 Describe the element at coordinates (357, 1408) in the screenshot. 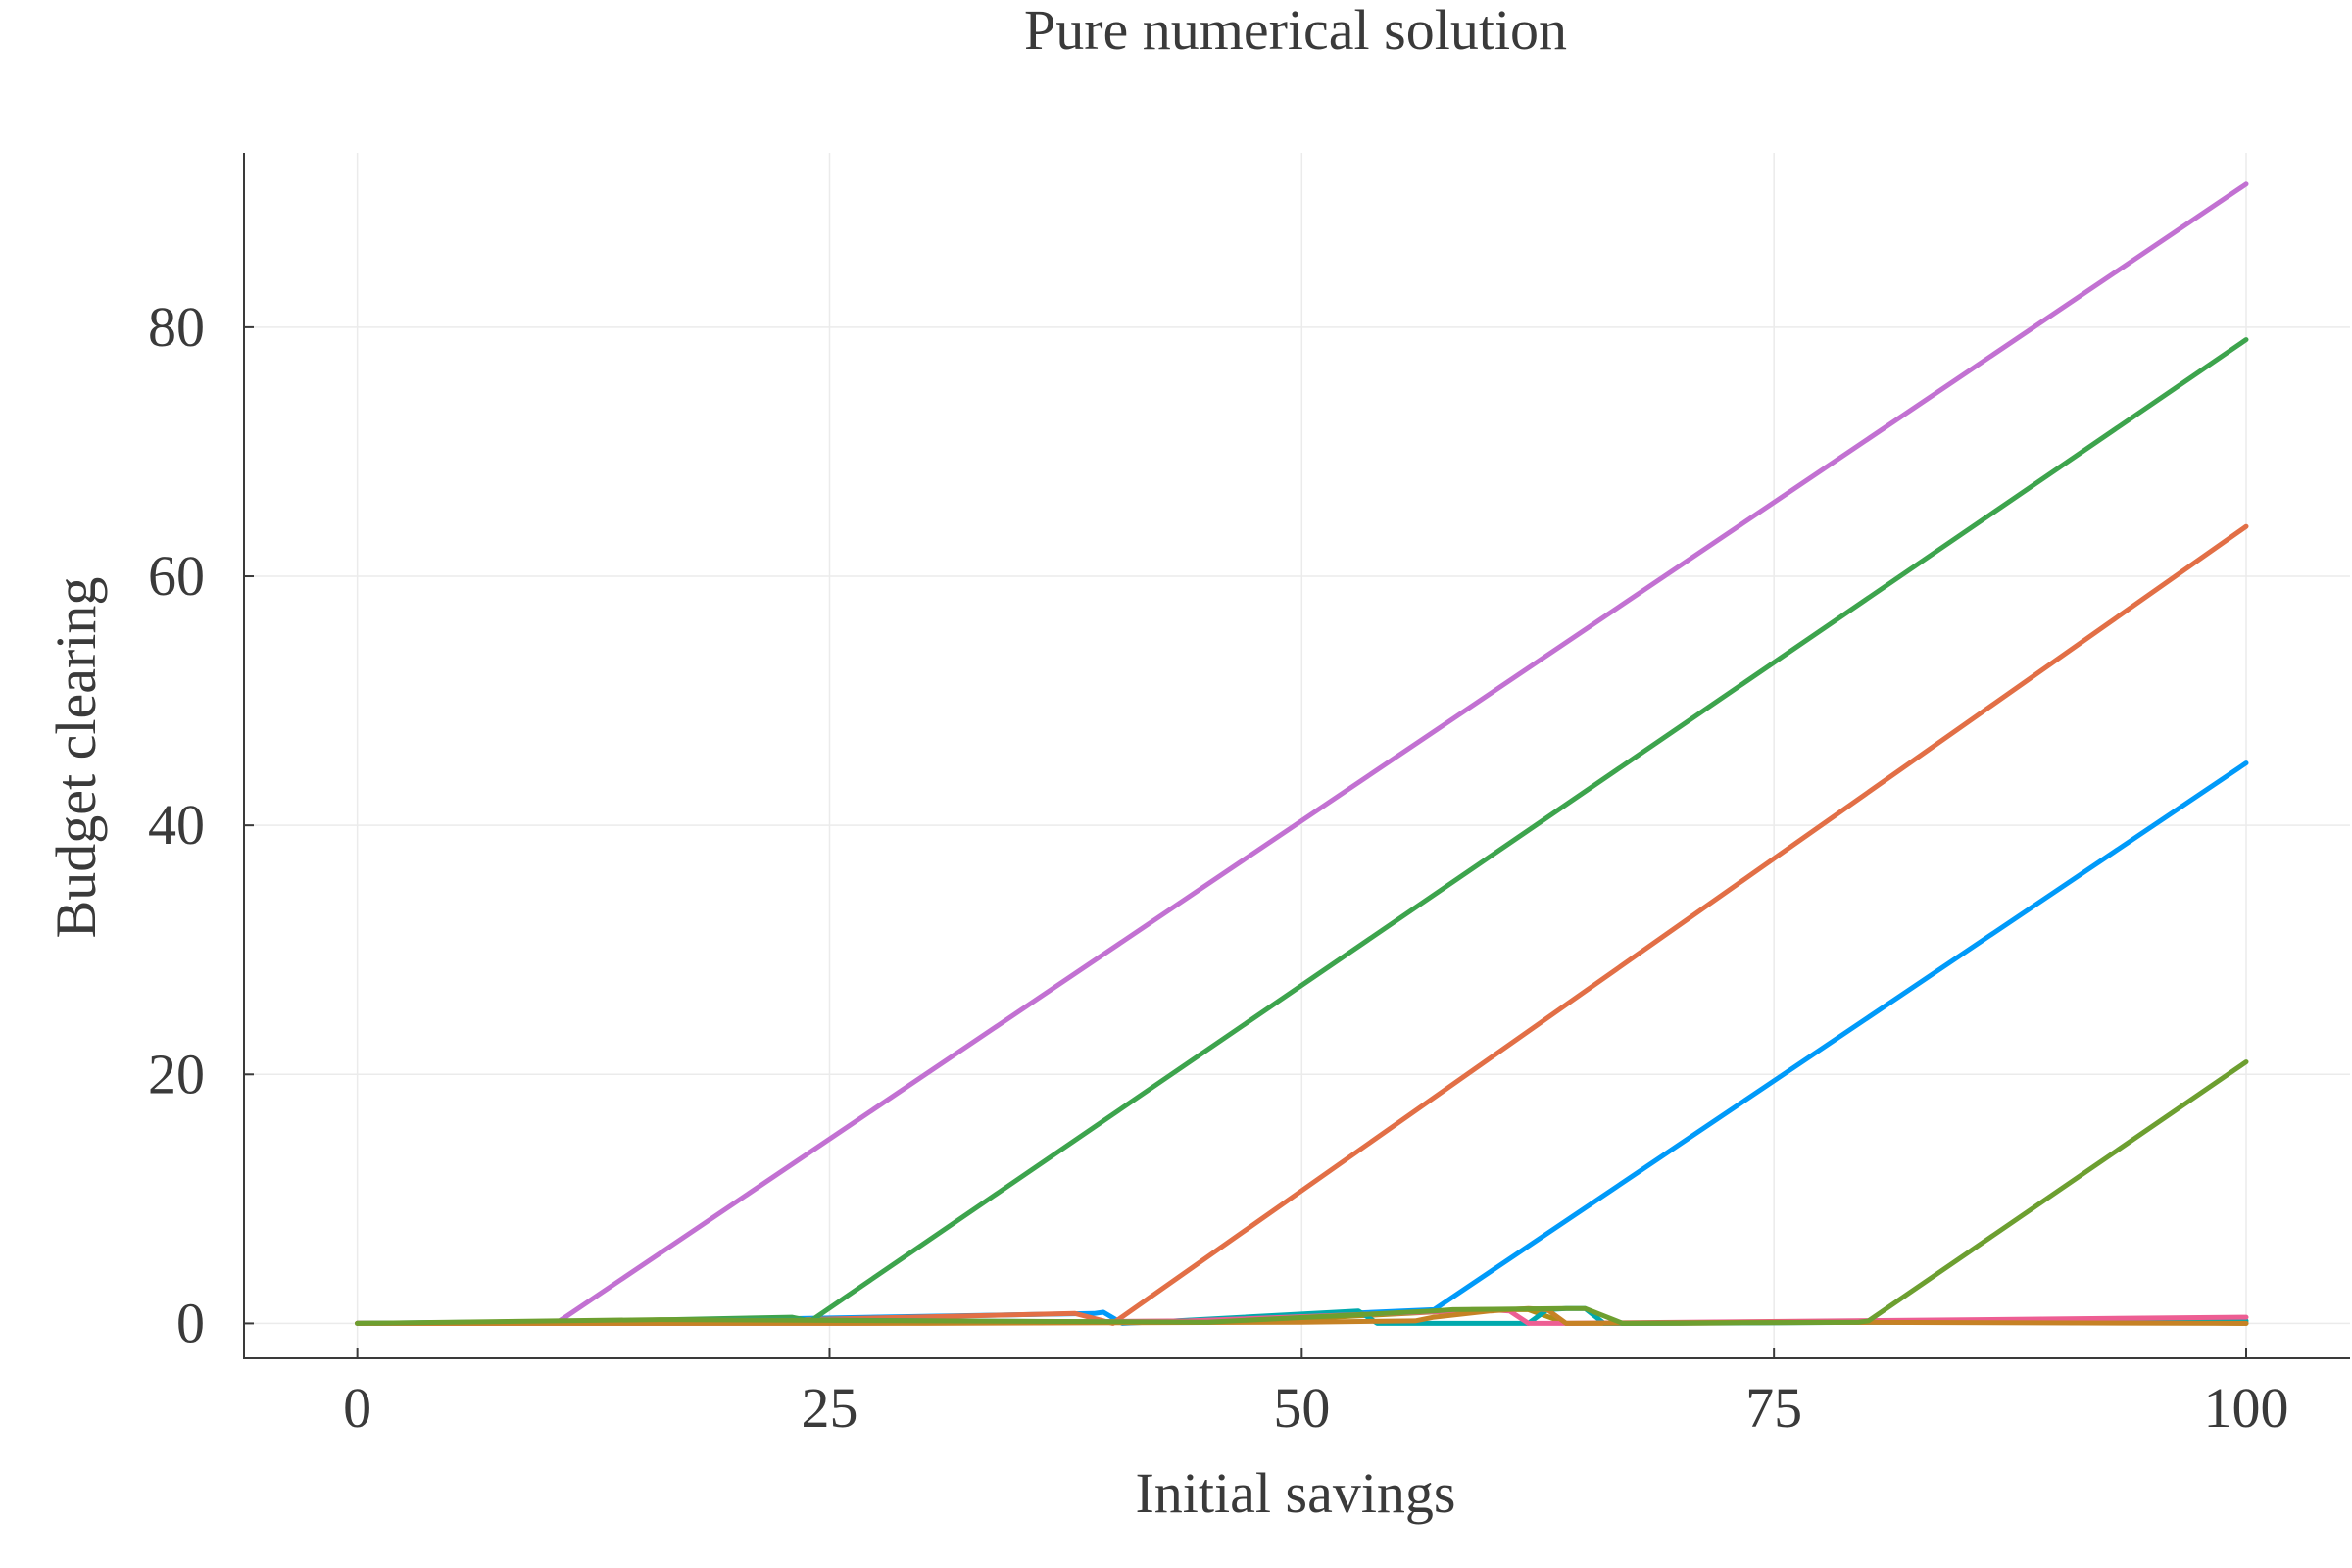

I see `x-tick-label: 0` at that location.